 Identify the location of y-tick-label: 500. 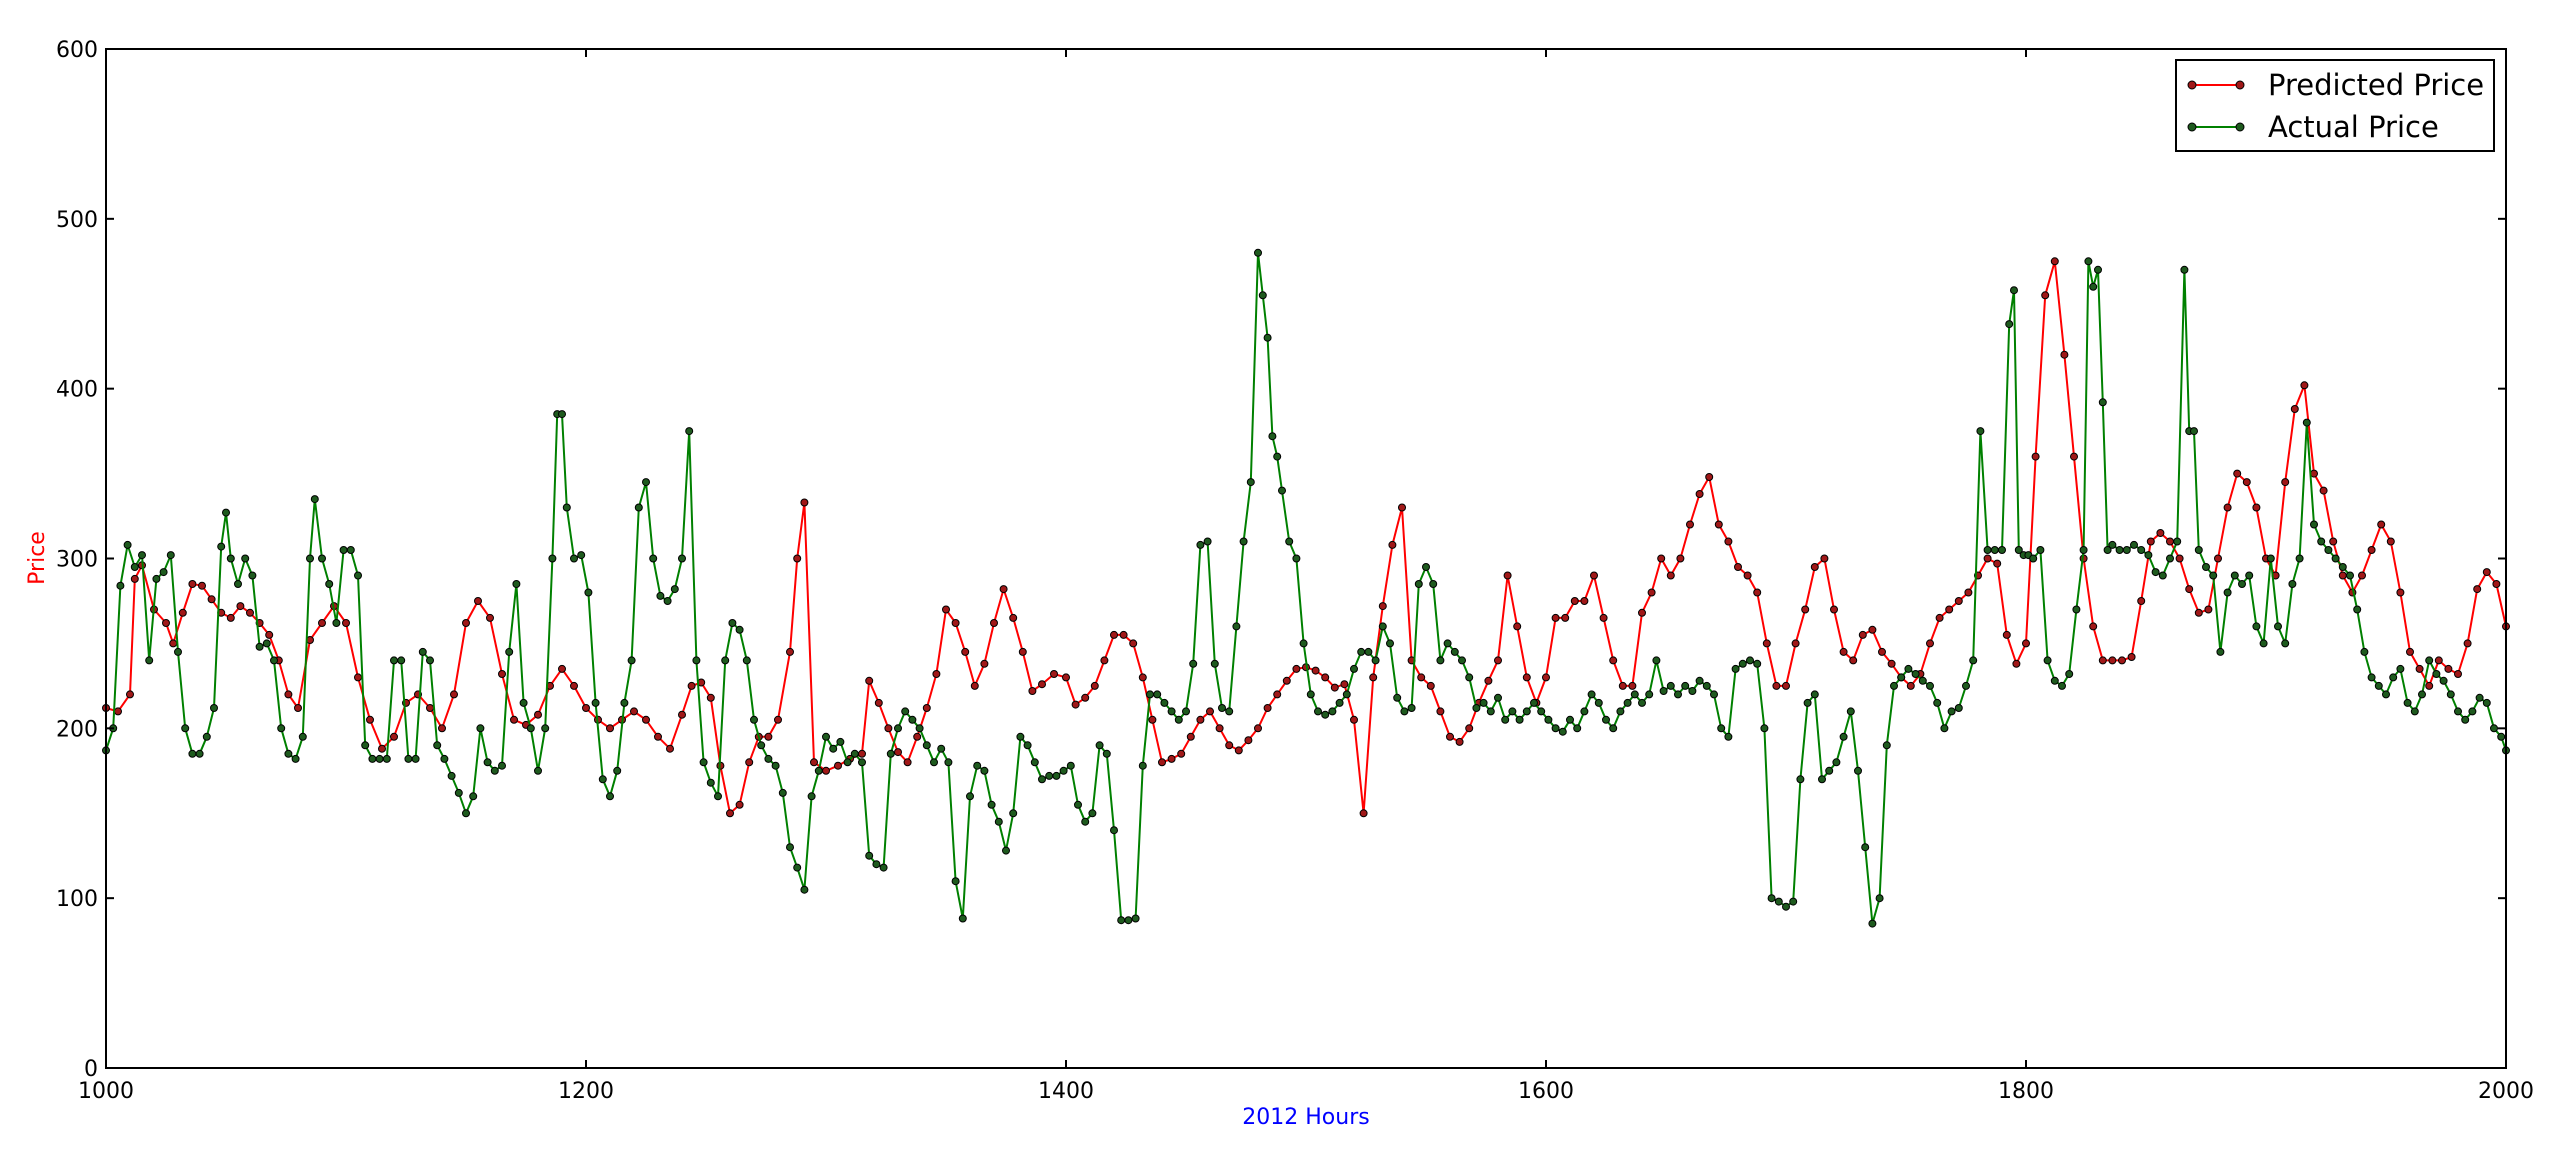
(77, 220).